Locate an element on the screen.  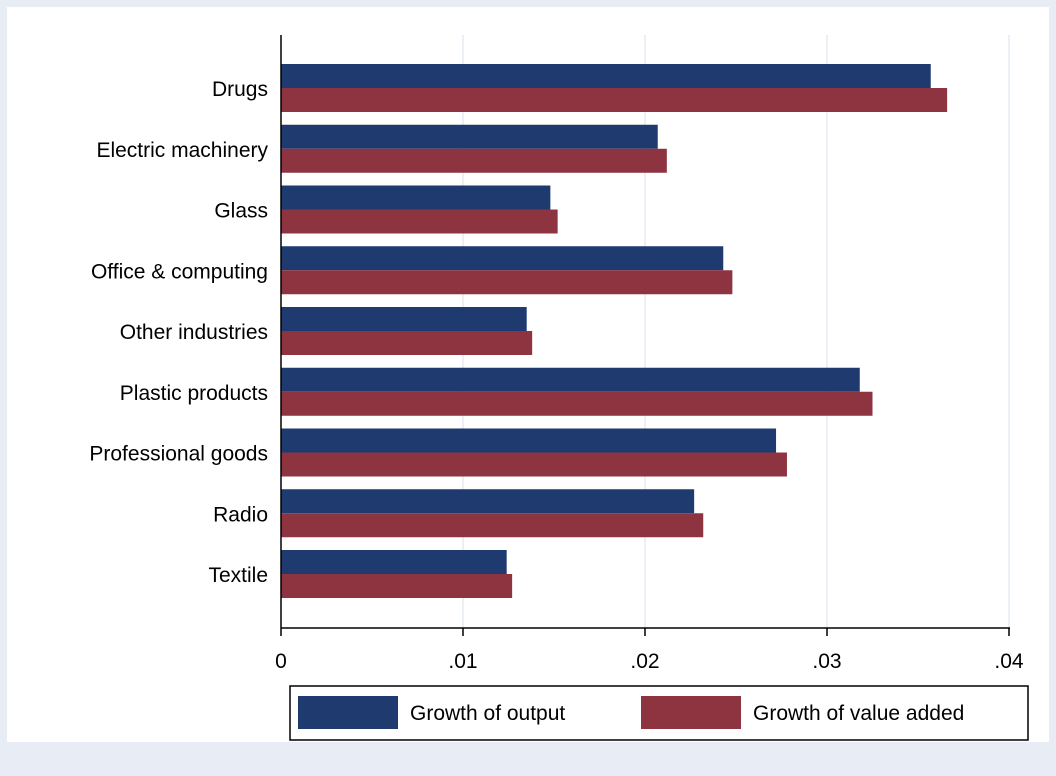
category-label: Professional goods is located at coordinates (178, 454).